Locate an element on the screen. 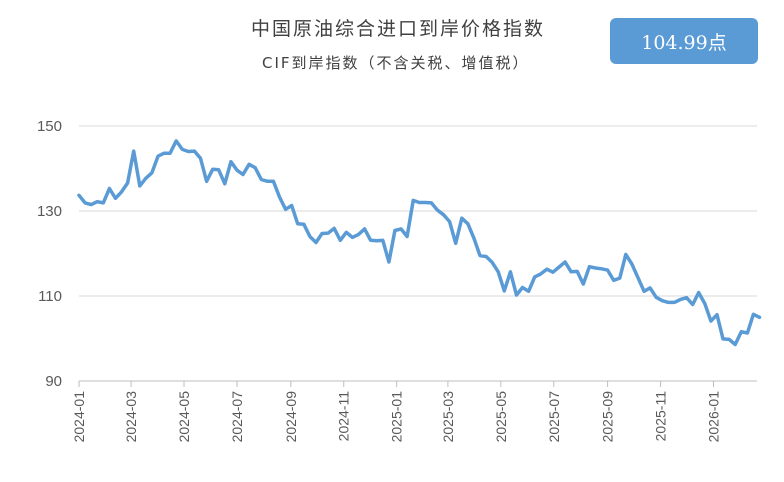 The width and height of the screenshot is (784, 482). chart-title: 中国原油综合进口到岸价格指数 is located at coordinates (392, 27).